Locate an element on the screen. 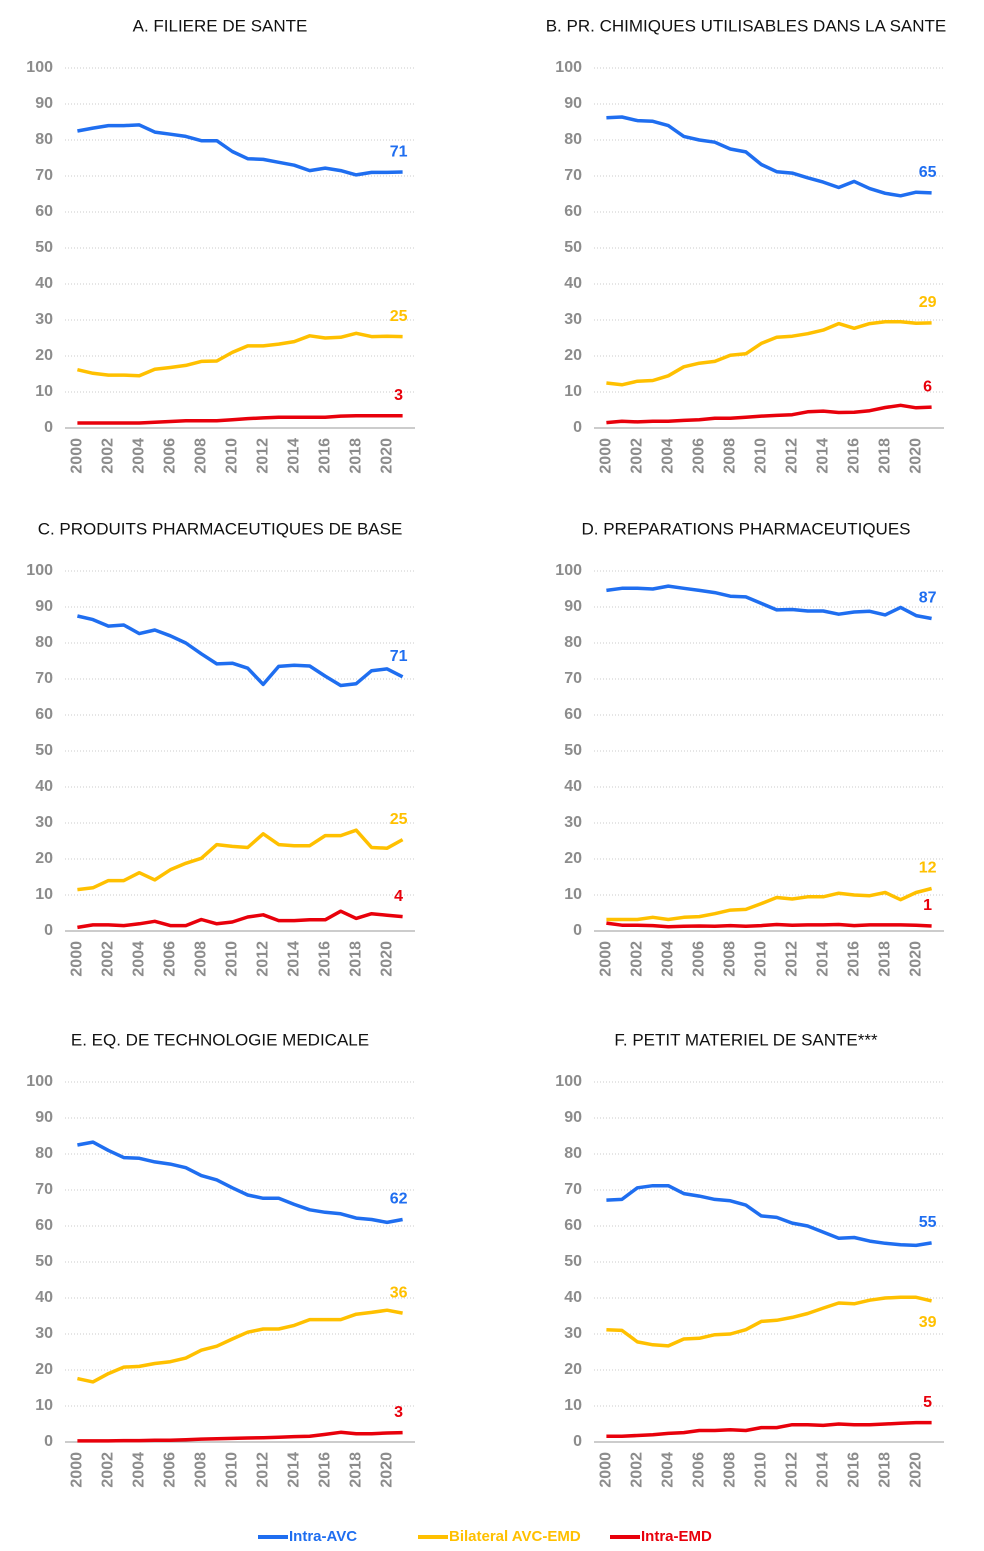  value-label: 39 is located at coordinates (928, 1322).